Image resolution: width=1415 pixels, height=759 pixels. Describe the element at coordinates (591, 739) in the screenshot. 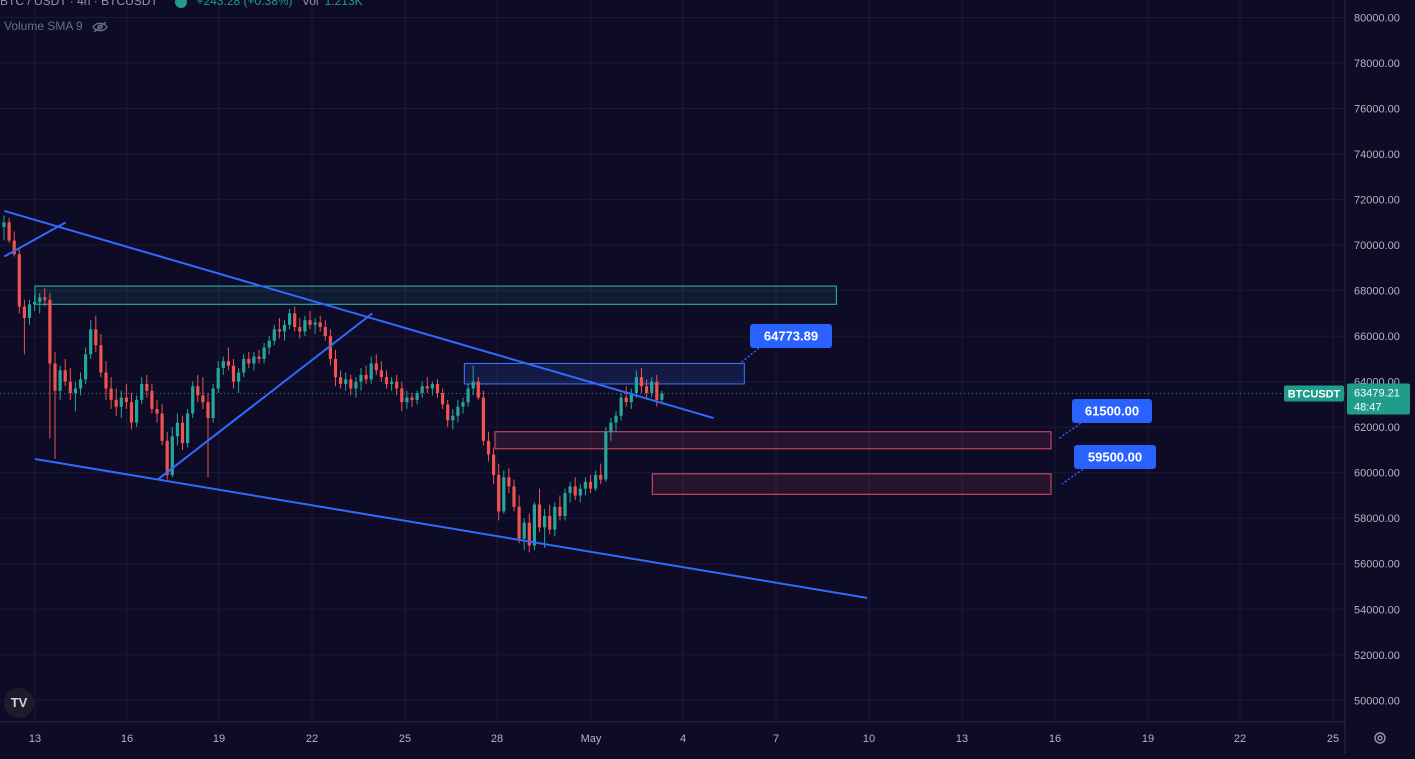

I see `x-tick-label: May` at that location.